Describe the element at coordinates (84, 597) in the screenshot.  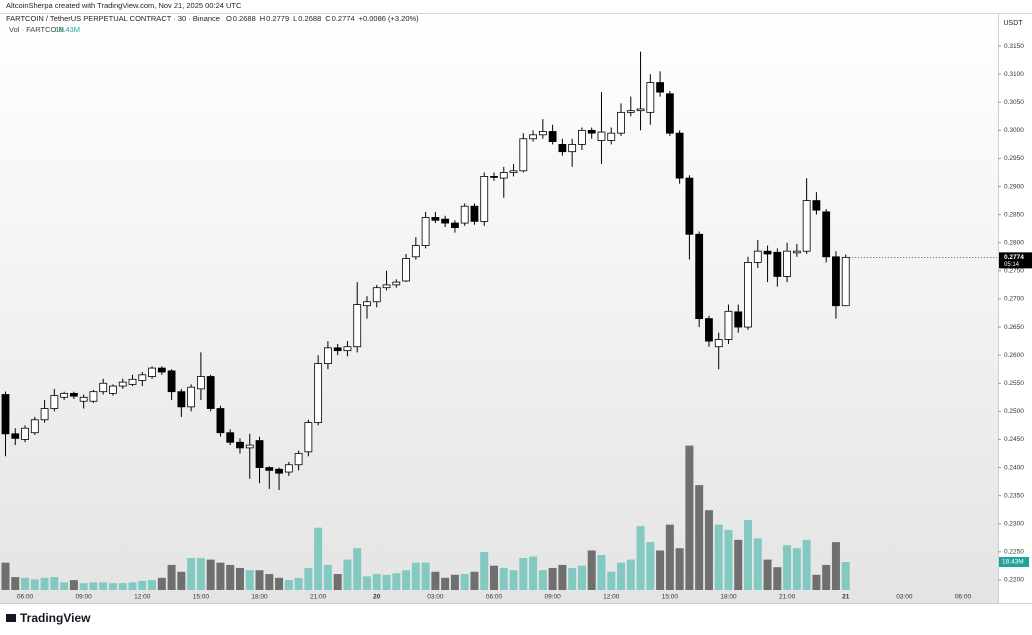
I see `x-tick-label: 09:00` at that location.